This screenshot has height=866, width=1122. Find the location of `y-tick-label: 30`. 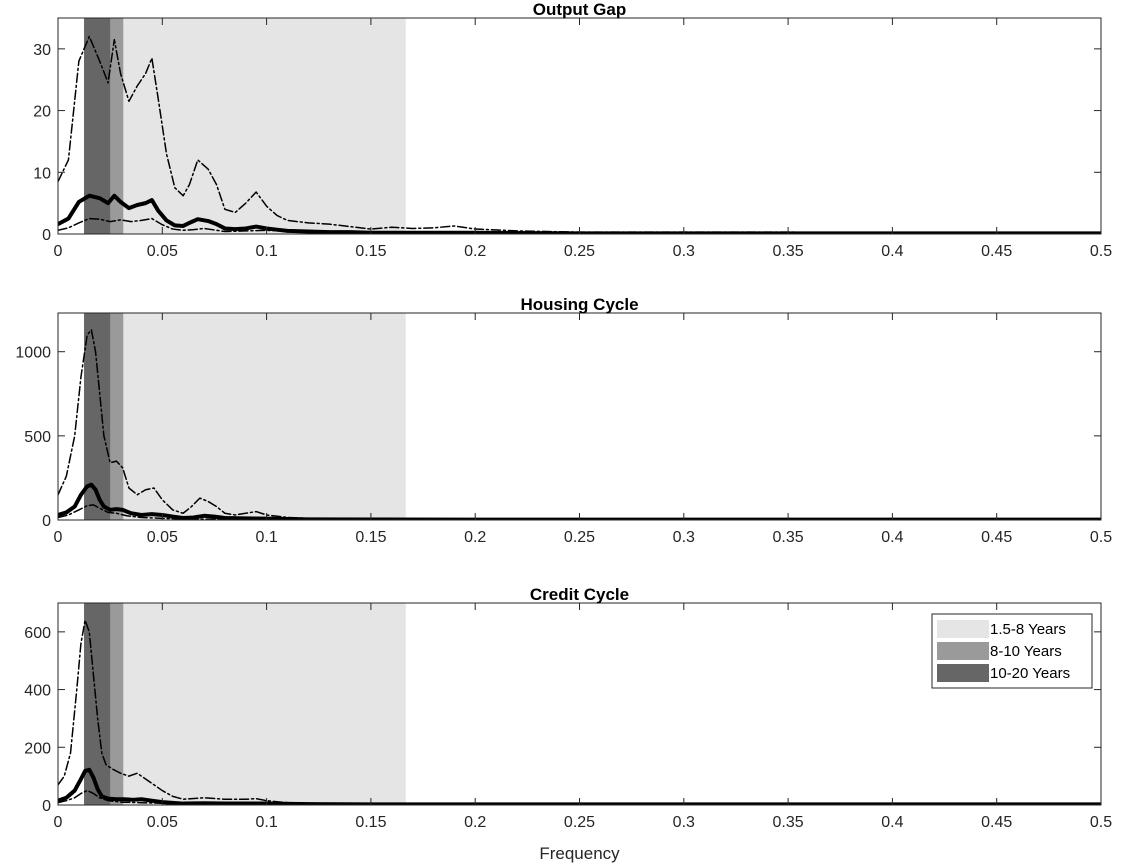

y-tick-label: 30 is located at coordinates (42, 50).